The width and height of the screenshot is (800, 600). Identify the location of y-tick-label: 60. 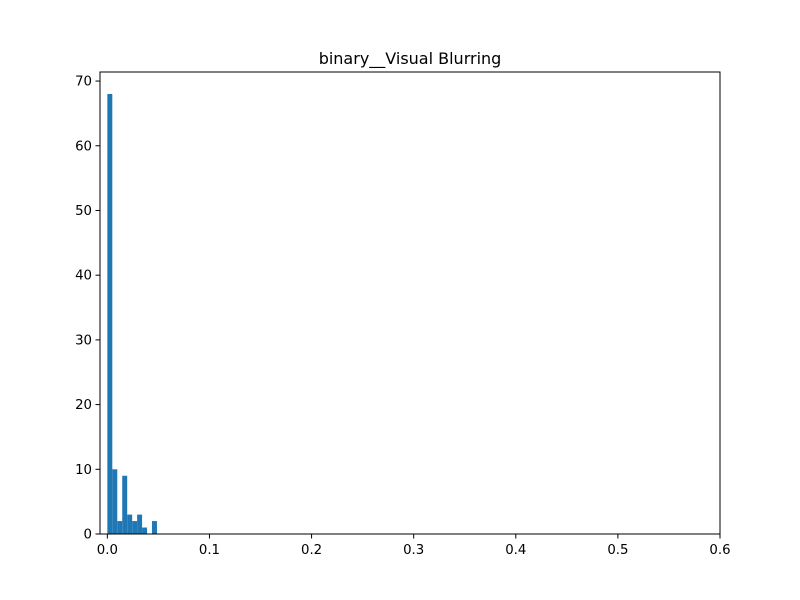
(83, 146).